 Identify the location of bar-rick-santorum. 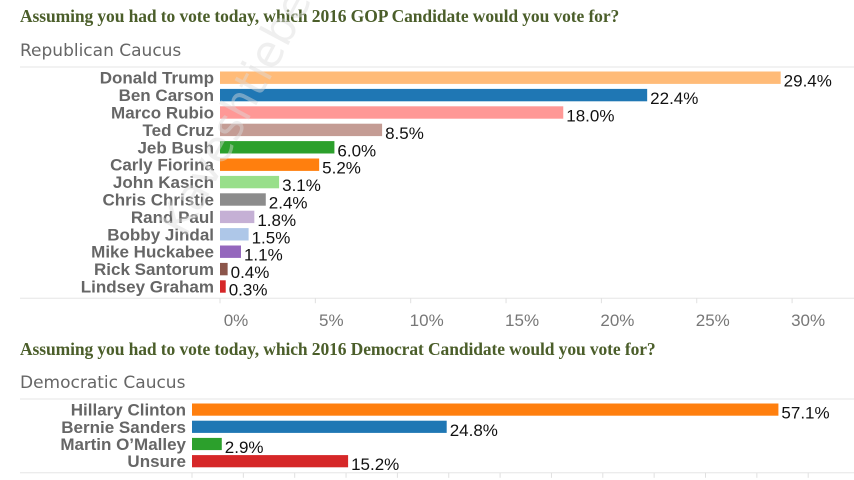
(224, 269).